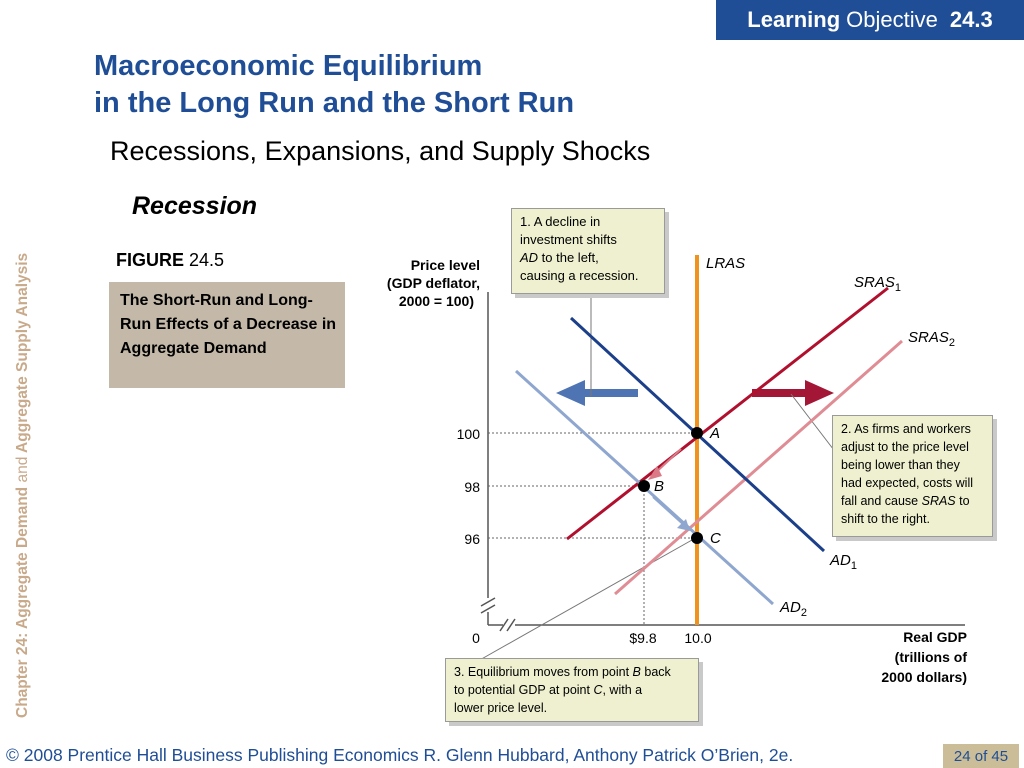 This screenshot has height=768, width=1024. What do you see at coordinates (714, 433) in the screenshot?
I see `point-a-label: A` at bounding box center [714, 433].